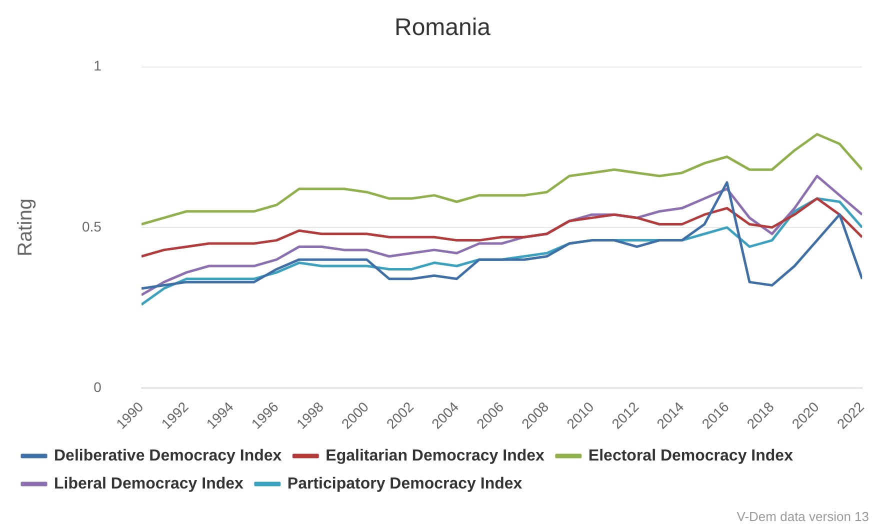 The width and height of the screenshot is (877, 528). What do you see at coordinates (404, 483) in the screenshot?
I see `legend-label: Participatory Democracy Index` at bounding box center [404, 483].